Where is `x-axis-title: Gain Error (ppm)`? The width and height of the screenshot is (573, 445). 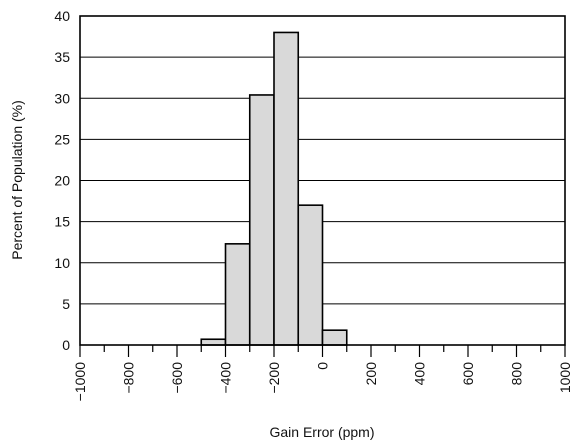 x-axis-title: Gain Error (ppm) is located at coordinates (321, 432).